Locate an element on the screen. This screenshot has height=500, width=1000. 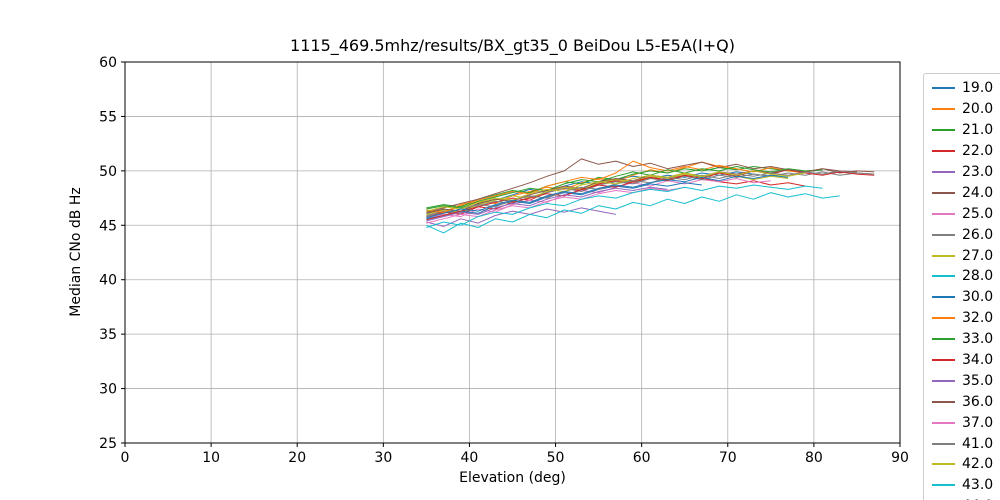
legend-entry: 19.0 is located at coordinates (964, 88).